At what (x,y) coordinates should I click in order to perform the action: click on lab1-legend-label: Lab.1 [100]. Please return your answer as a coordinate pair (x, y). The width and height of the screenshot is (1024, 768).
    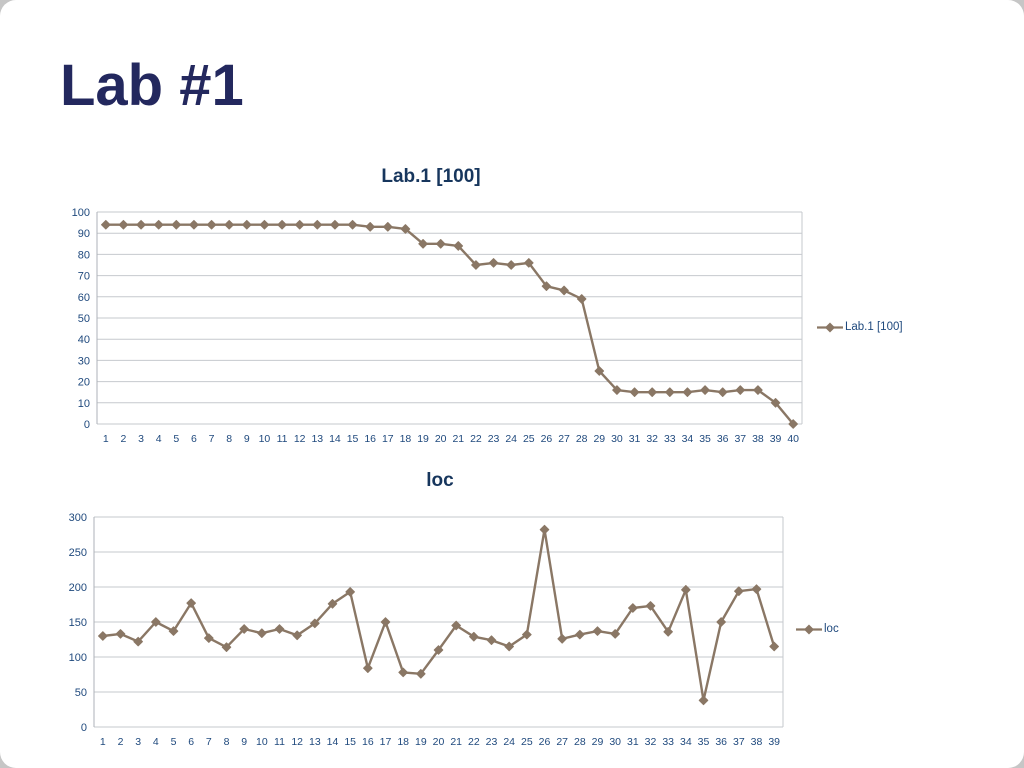
    Looking at the image, I should click on (874, 327).